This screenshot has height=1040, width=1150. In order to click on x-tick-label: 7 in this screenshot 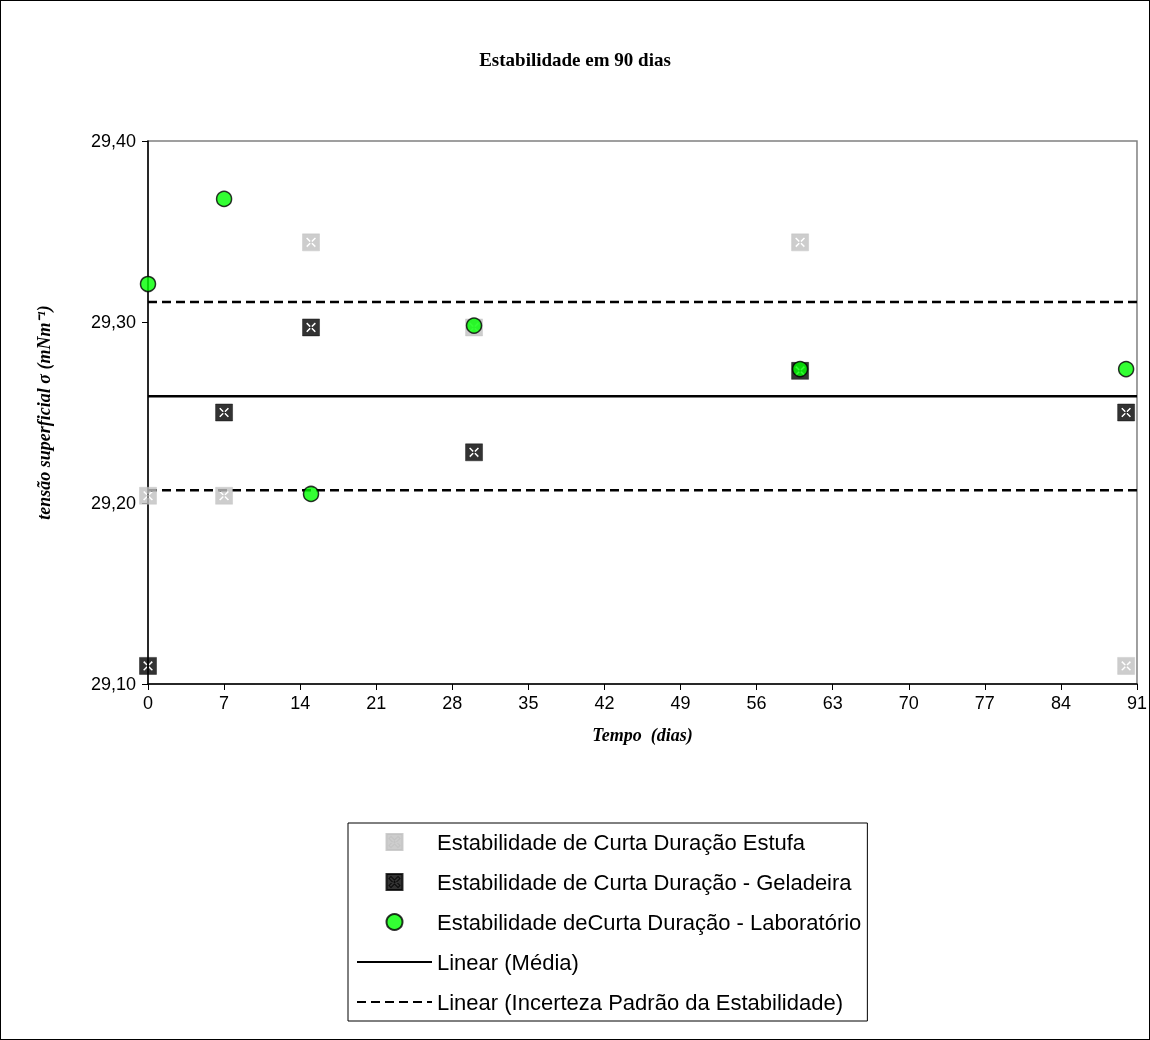, I will do `click(224, 703)`.